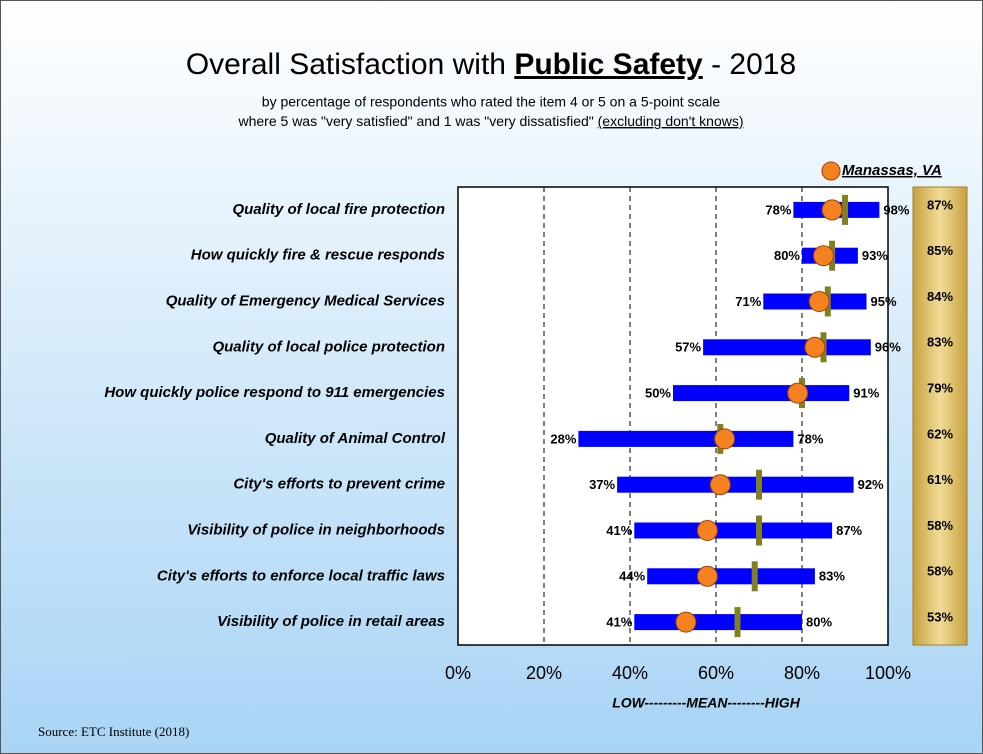 The image size is (983, 754). Describe the element at coordinates (602, 484) in the screenshot. I see `low-label: 37%` at that location.